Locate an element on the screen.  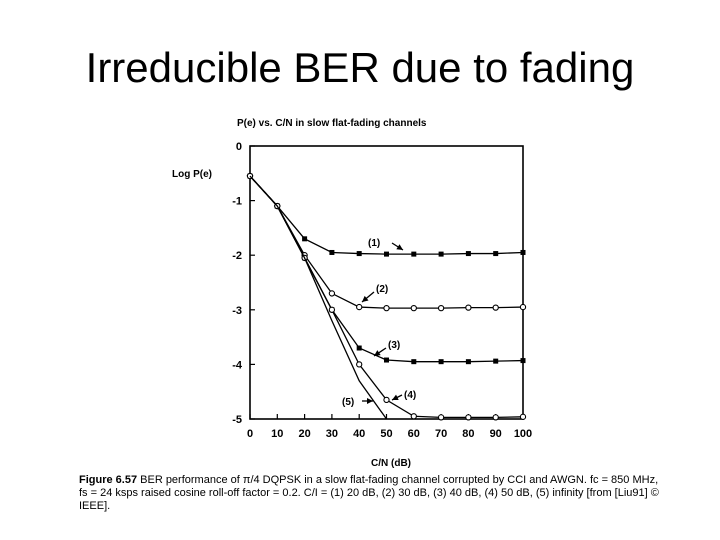
series-label: (4) is located at coordinates (410, 395).